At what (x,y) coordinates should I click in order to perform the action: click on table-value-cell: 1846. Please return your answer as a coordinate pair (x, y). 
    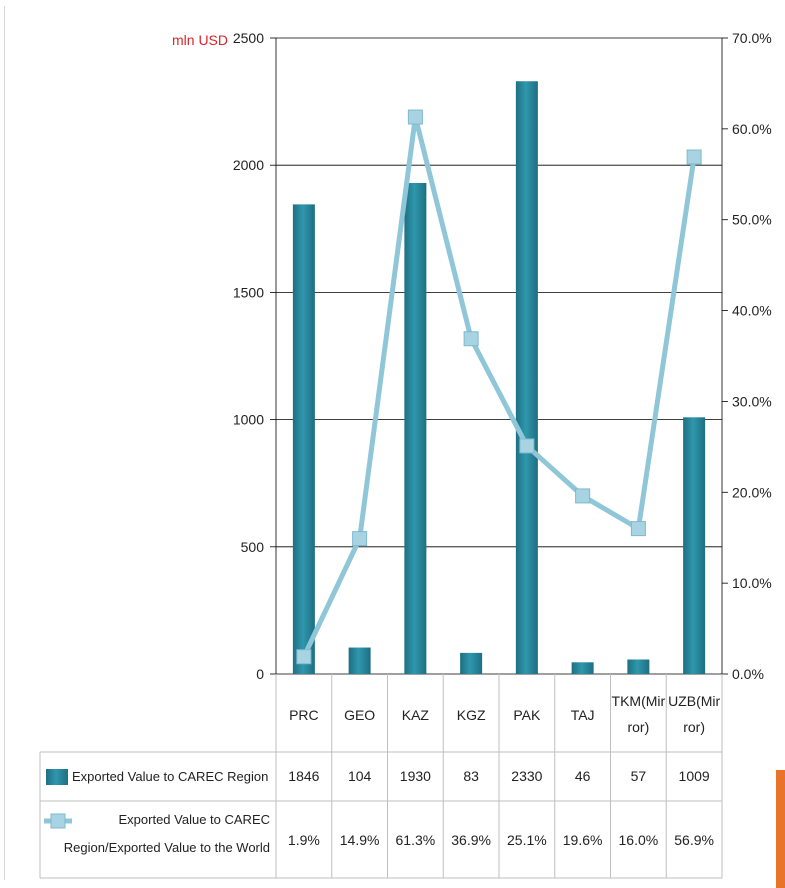
    Looking at the image, I should click on (303, 776).